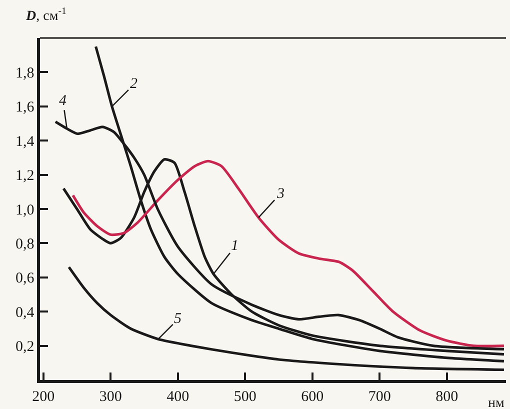 This screenshot has width=510, height=409. What do you see at coordinates (25, 244) in the screenshot?
I see `y-tick-label: 0,8` at bounding box center [25, 244].